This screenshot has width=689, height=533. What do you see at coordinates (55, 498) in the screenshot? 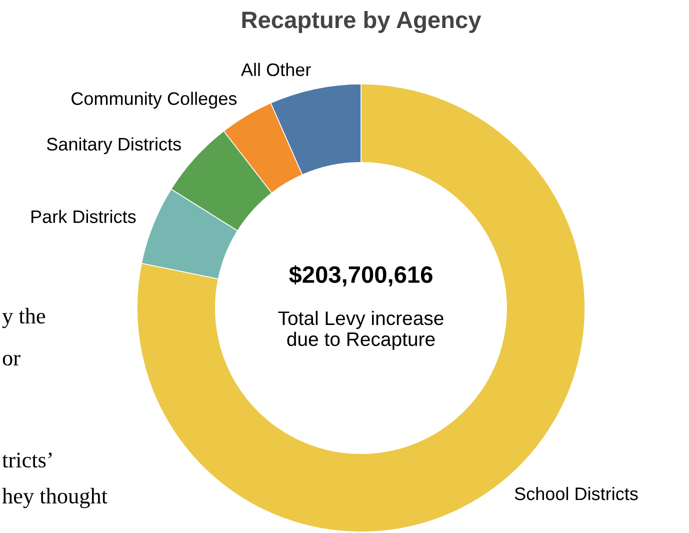
I see `text: hey thought` at bounding box center [55, 498].